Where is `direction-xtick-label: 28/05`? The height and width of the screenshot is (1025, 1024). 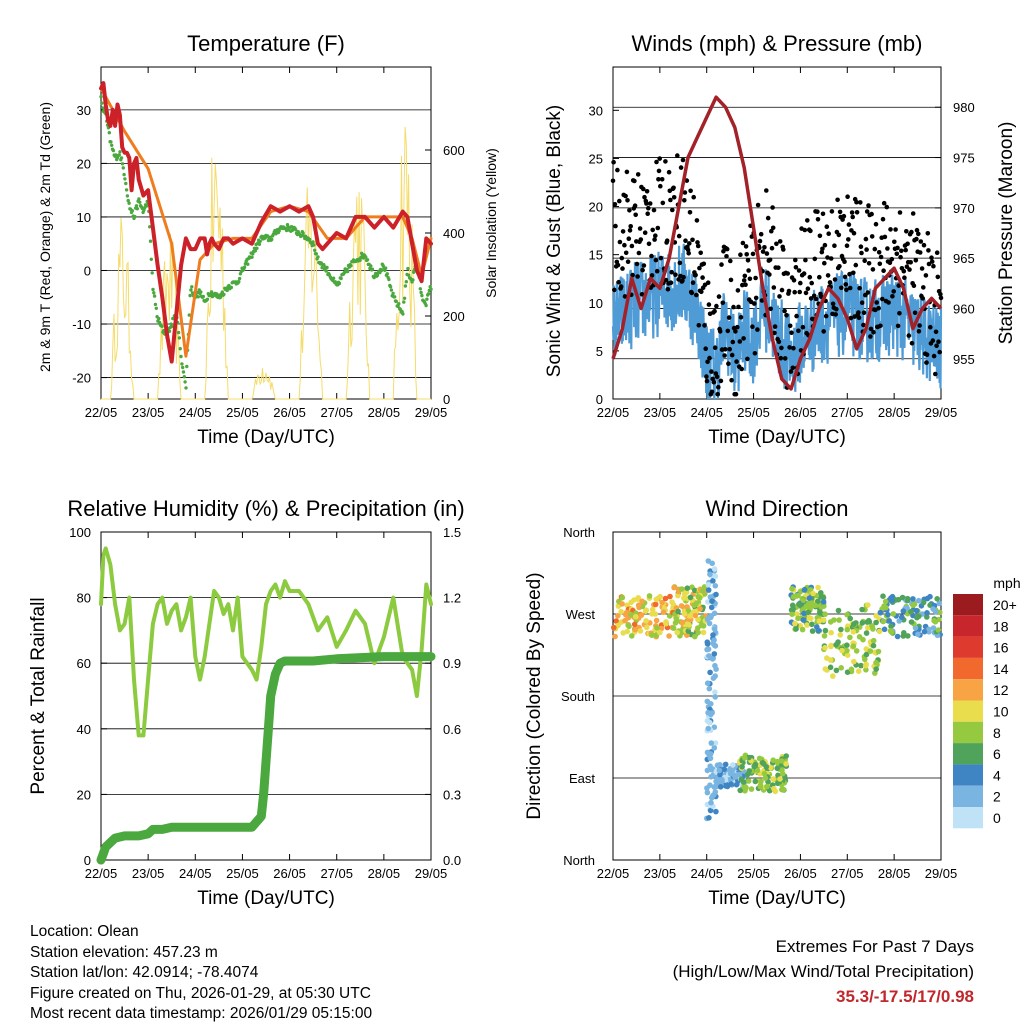
direction-xtick-label: 28/05 is located at coordinates (894, 873).